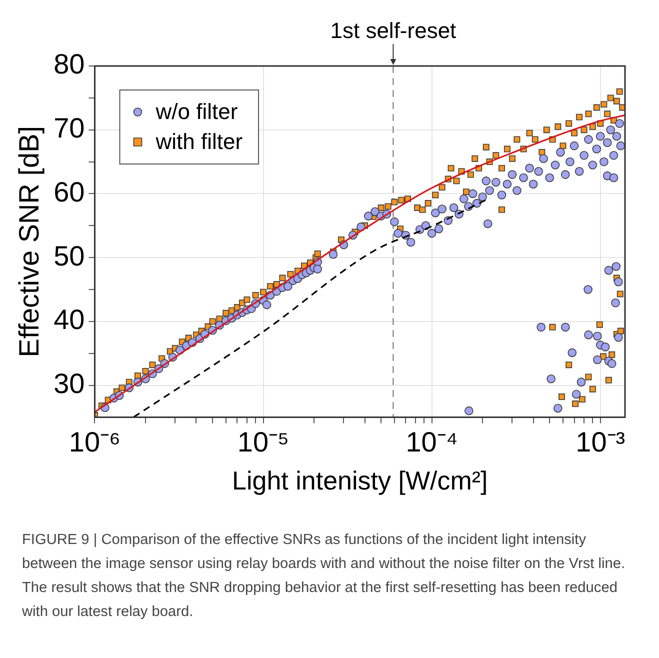 The image size is (659, 658). What do you see at coordinates (69, 256) in the screenshot?
I see `y-tick-label: 50` at bounding box center [69, 256].